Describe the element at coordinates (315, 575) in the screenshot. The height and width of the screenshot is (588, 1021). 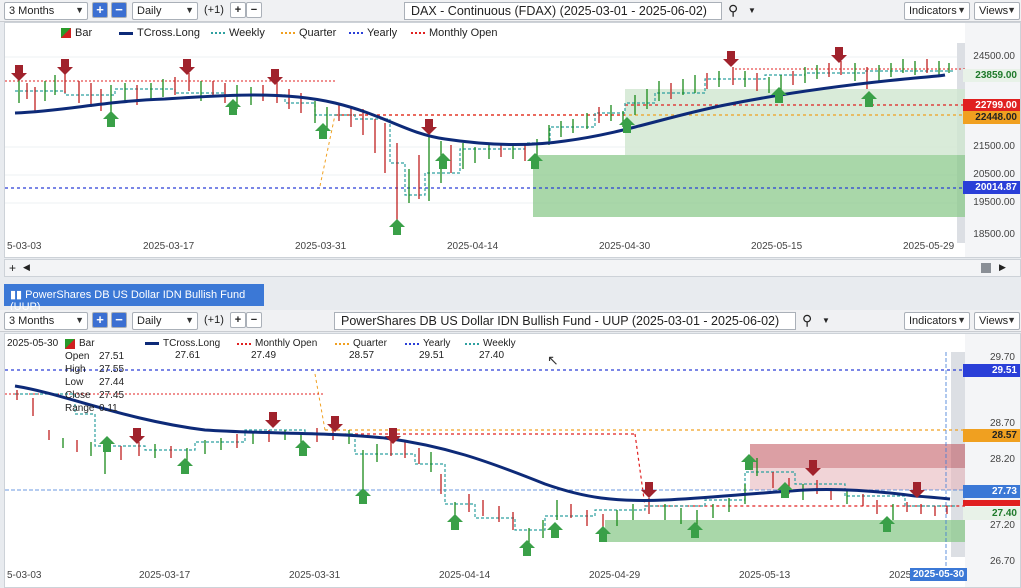
I see `x-tick: 2025-03-31` at that location.